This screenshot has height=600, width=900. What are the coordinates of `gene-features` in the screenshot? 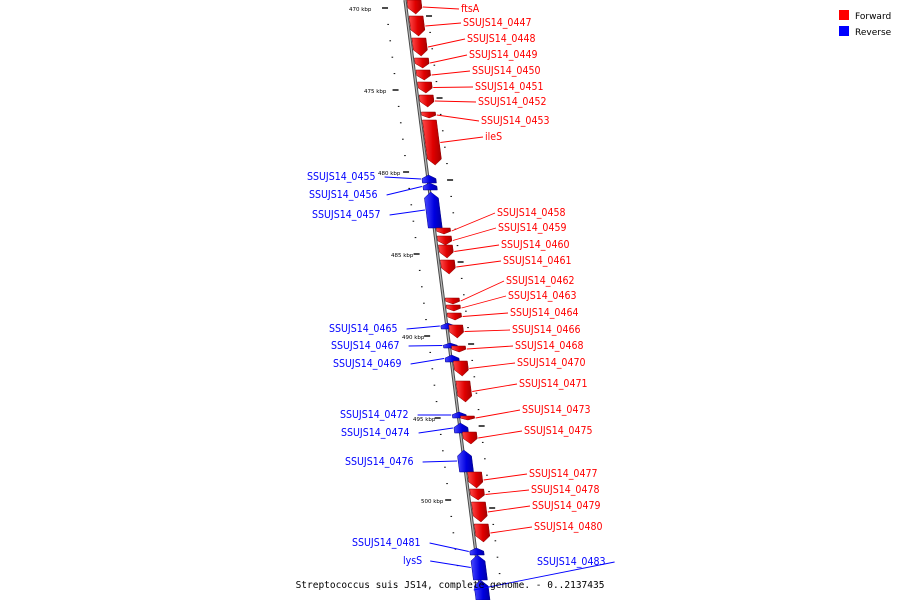 It's located at (448, 300).